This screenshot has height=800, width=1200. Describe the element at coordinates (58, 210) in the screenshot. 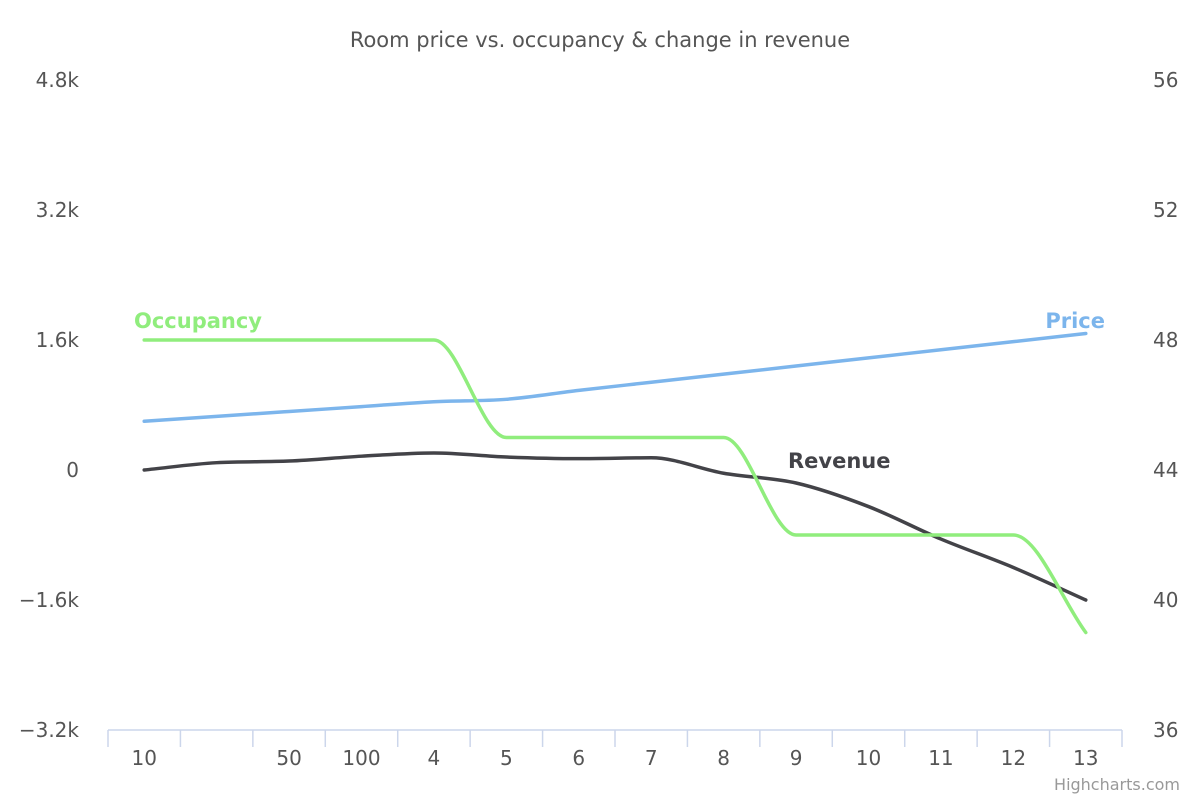

I see `y-left-tick-label: 3.2k` at that location.